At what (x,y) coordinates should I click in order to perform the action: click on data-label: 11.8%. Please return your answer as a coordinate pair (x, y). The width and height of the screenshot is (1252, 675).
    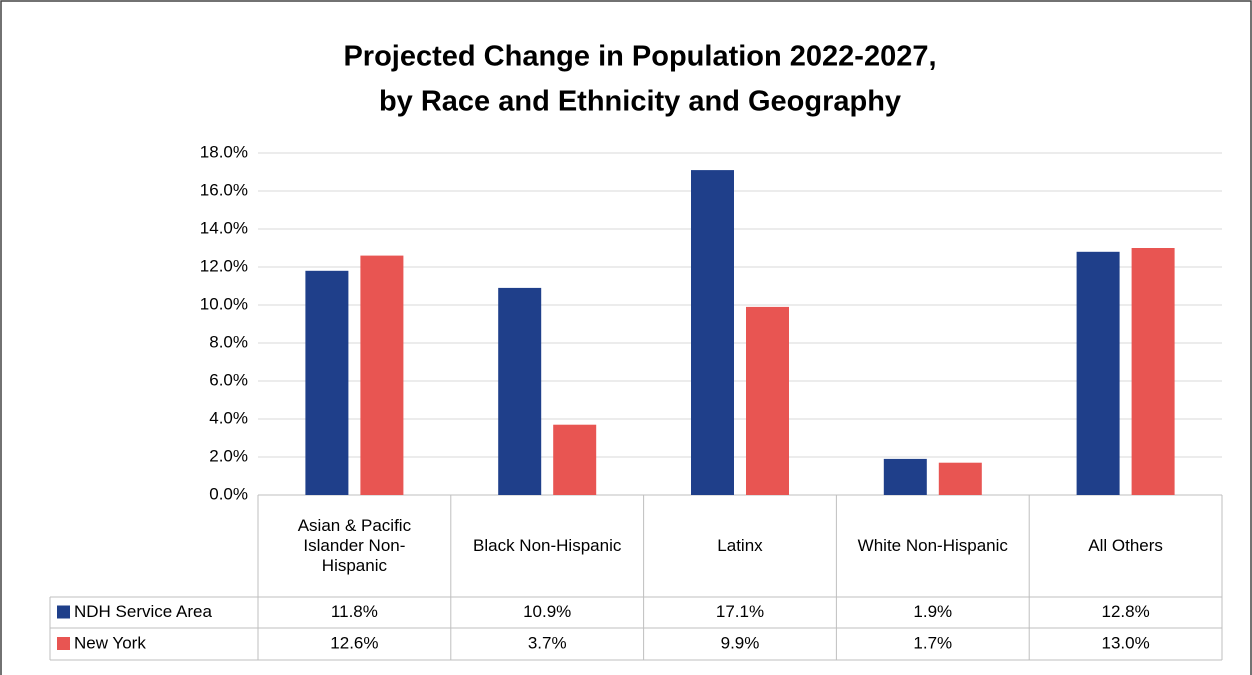
    Looking at the image, I should click on (354, 611).